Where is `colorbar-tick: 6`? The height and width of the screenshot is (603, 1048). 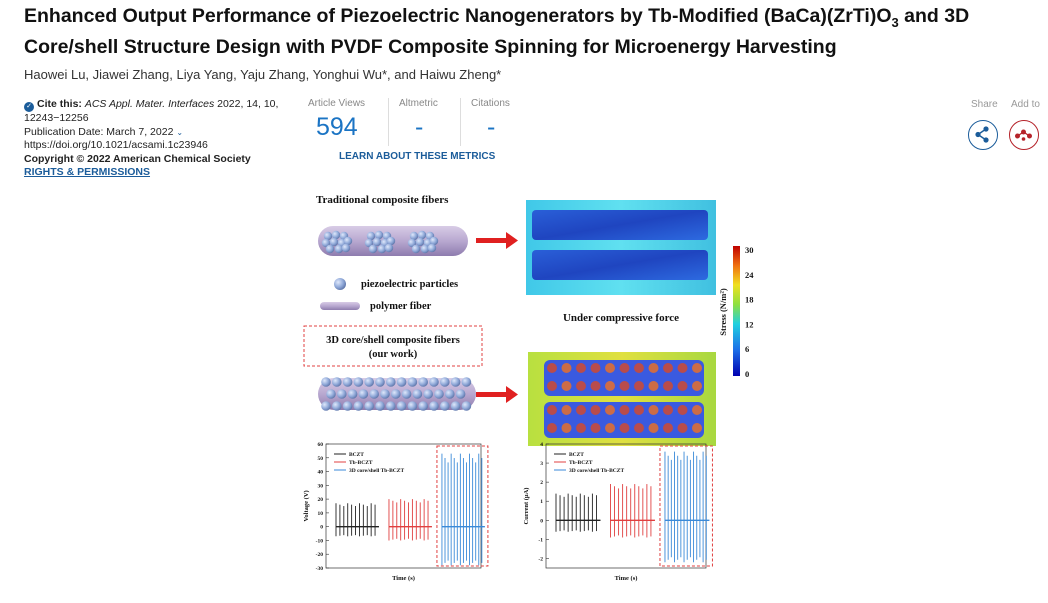
colorbar-tick: 6 is located at coordinates (747, 349).